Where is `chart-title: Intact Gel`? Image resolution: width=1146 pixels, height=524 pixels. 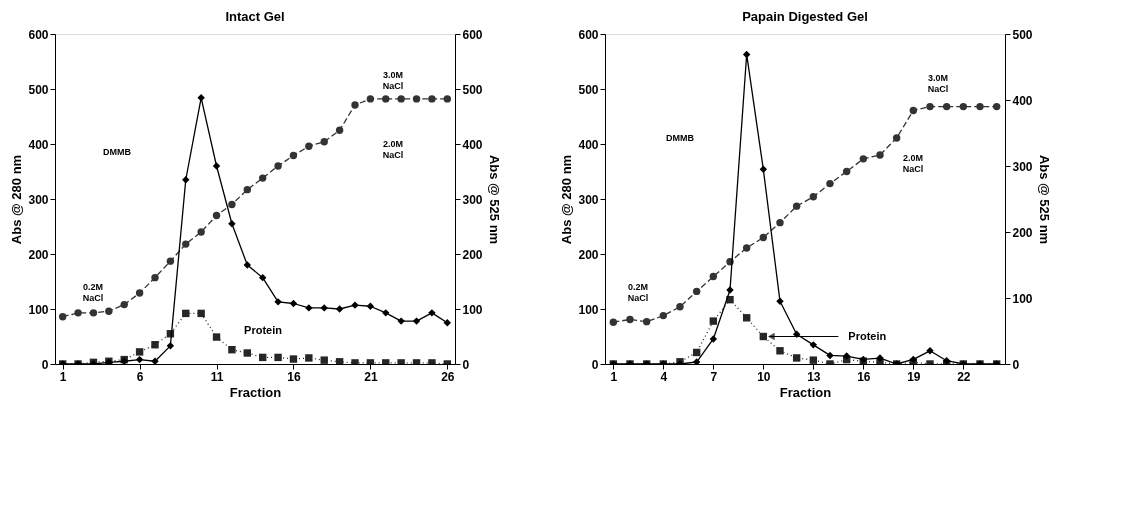 chart-title: Intact Gel is located at coordinates (255, 16).